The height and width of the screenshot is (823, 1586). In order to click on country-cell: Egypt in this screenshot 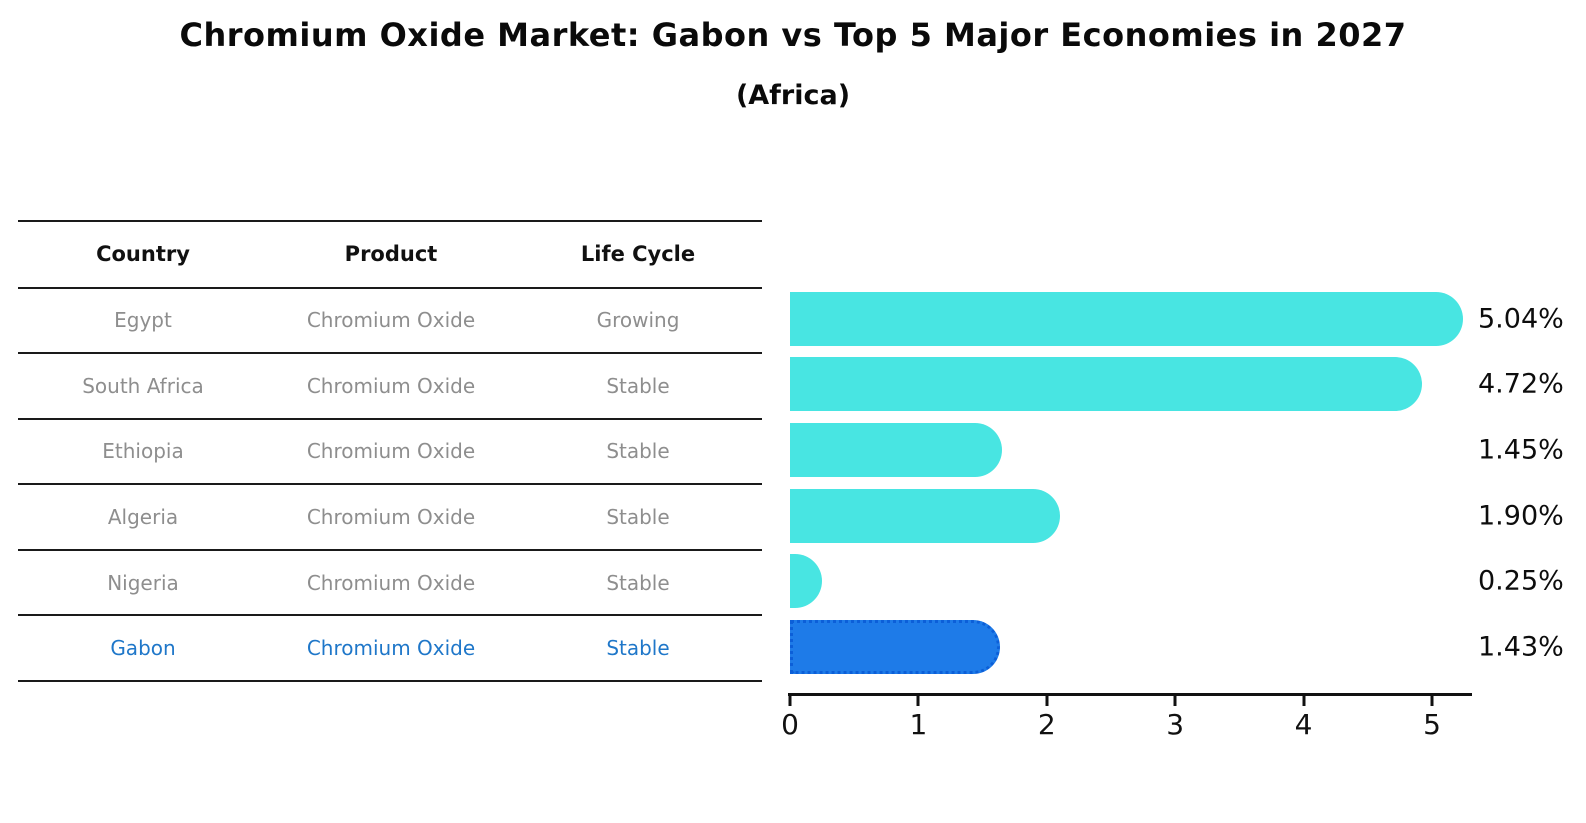, I will do `click(143, 320)`.